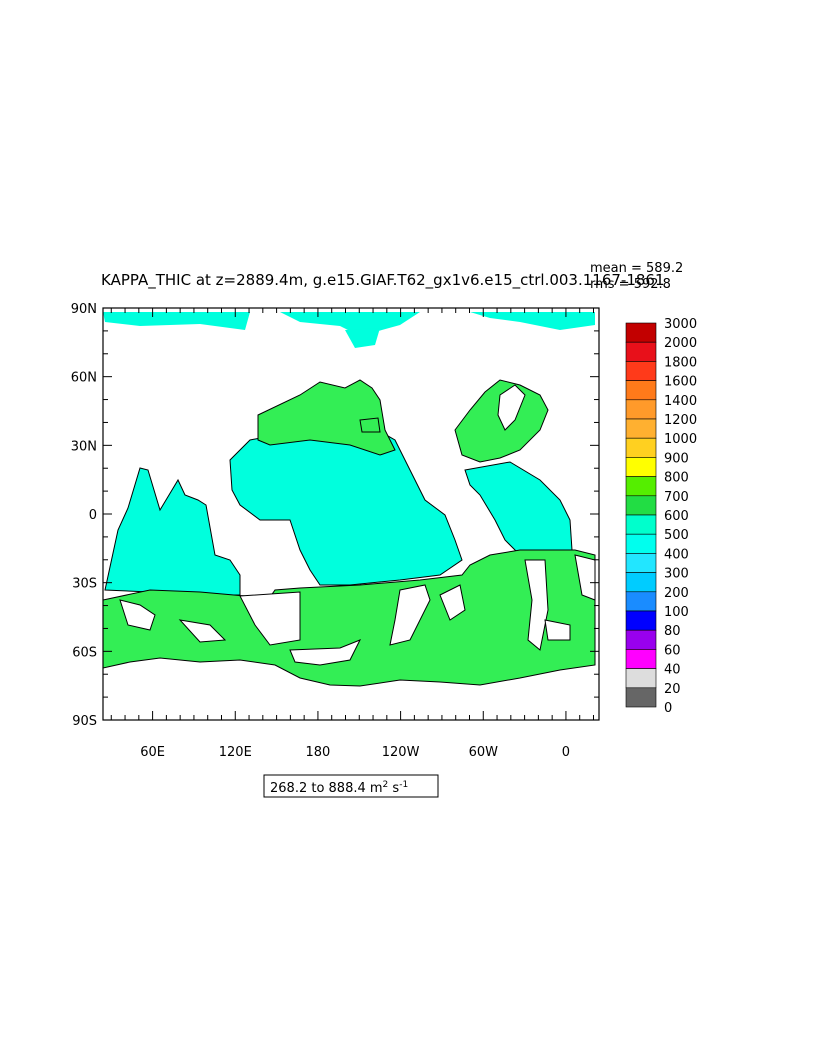  Describe the element at coordinates (84, 378) in the screenshot. I see `y-tick-label: 60N` at that location.